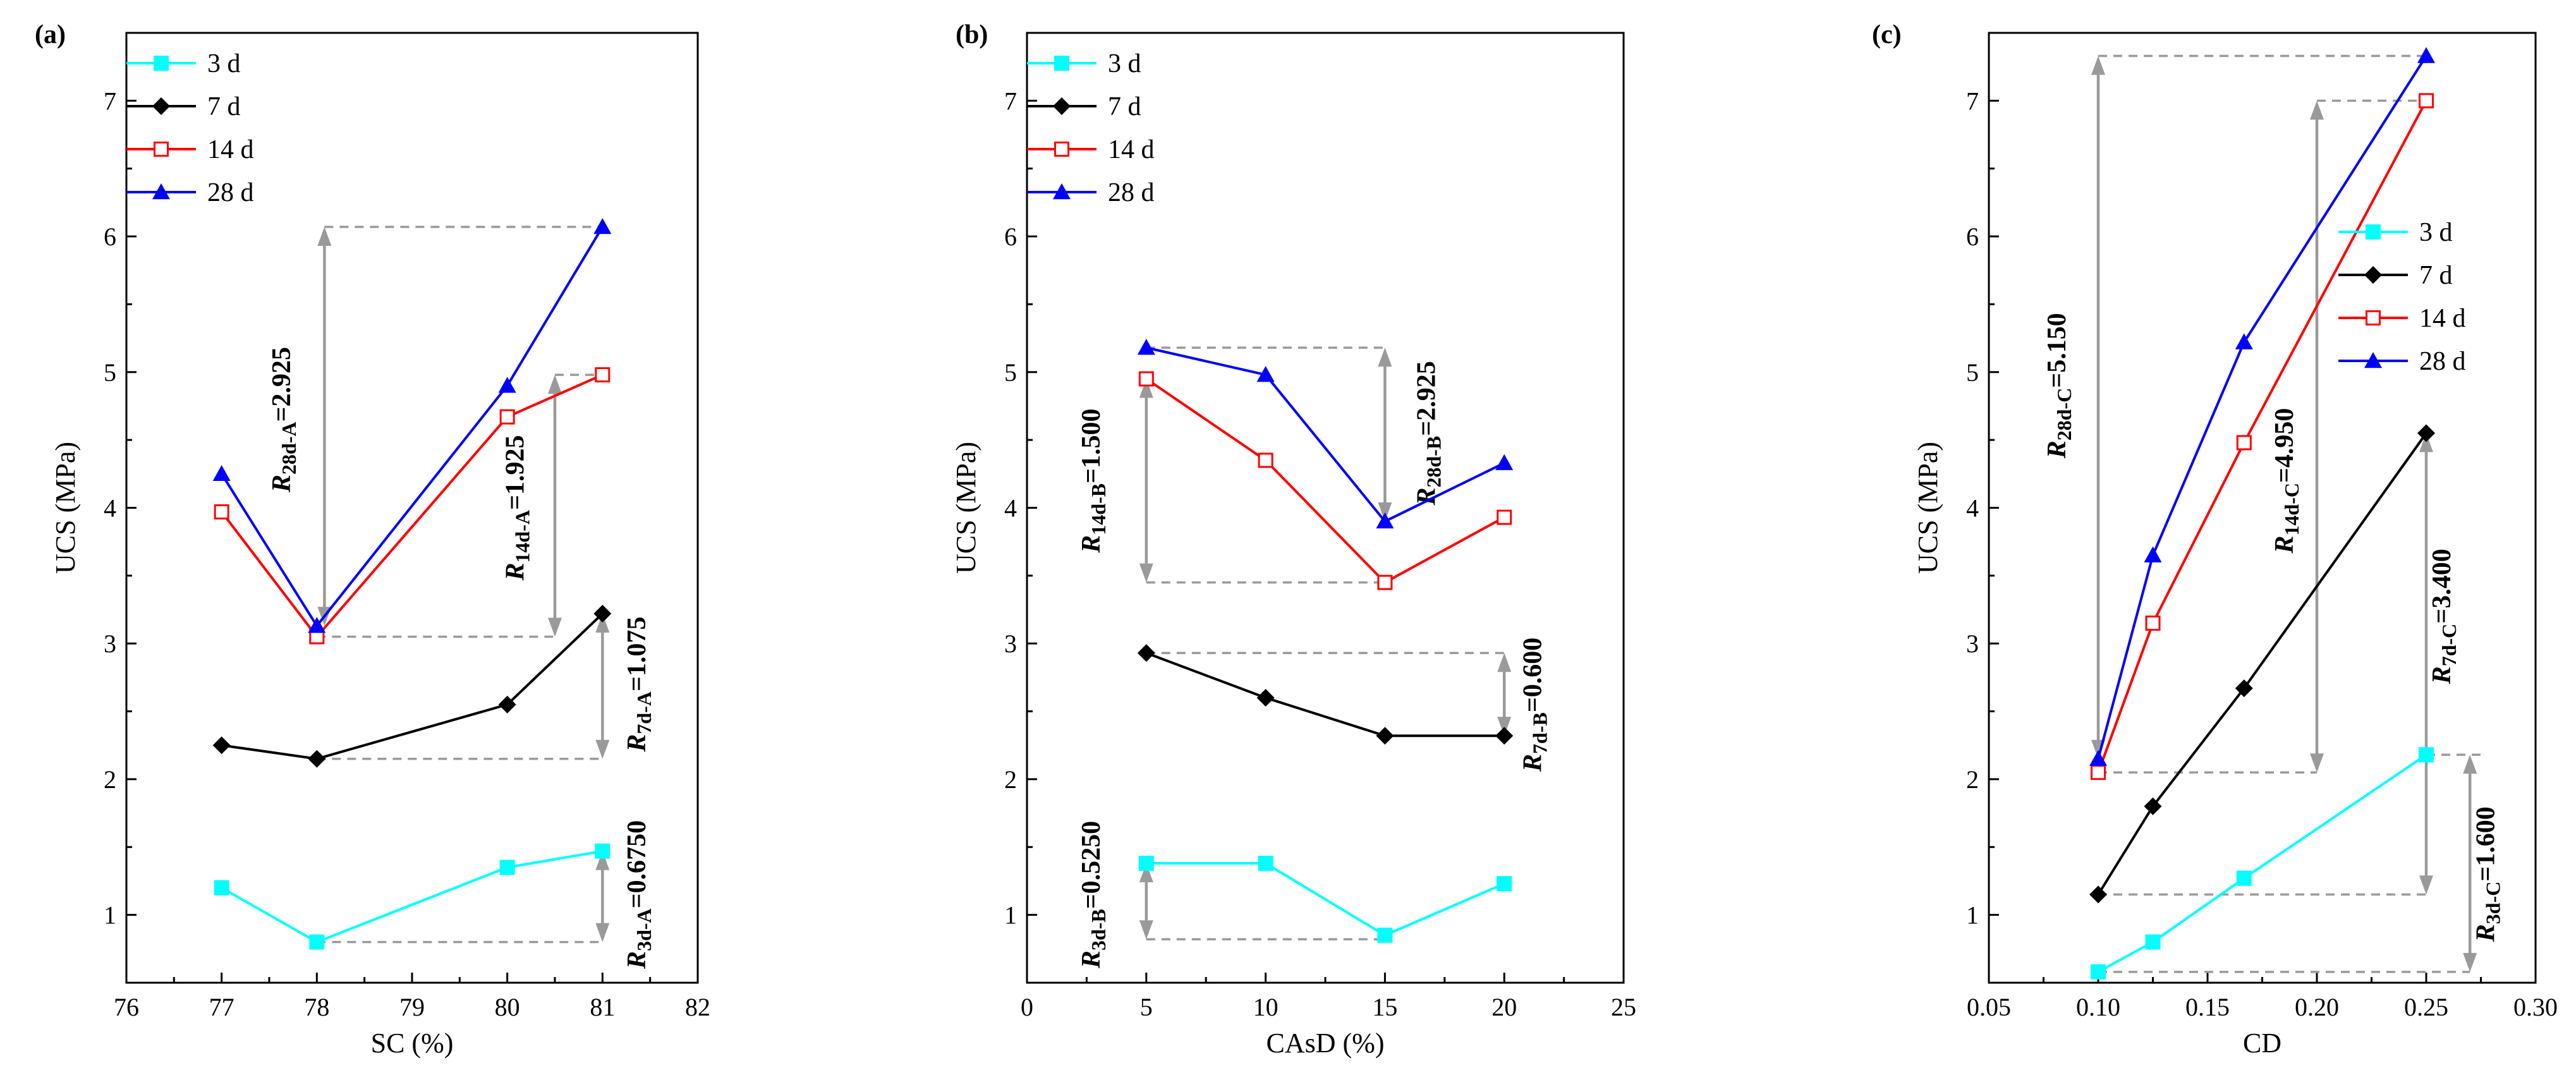 Image resolution: width=2576 pixels, height=1087 pixels. I want to click on range-annotation-14d-C: R14d-C=4.950, so click(2262, 436).